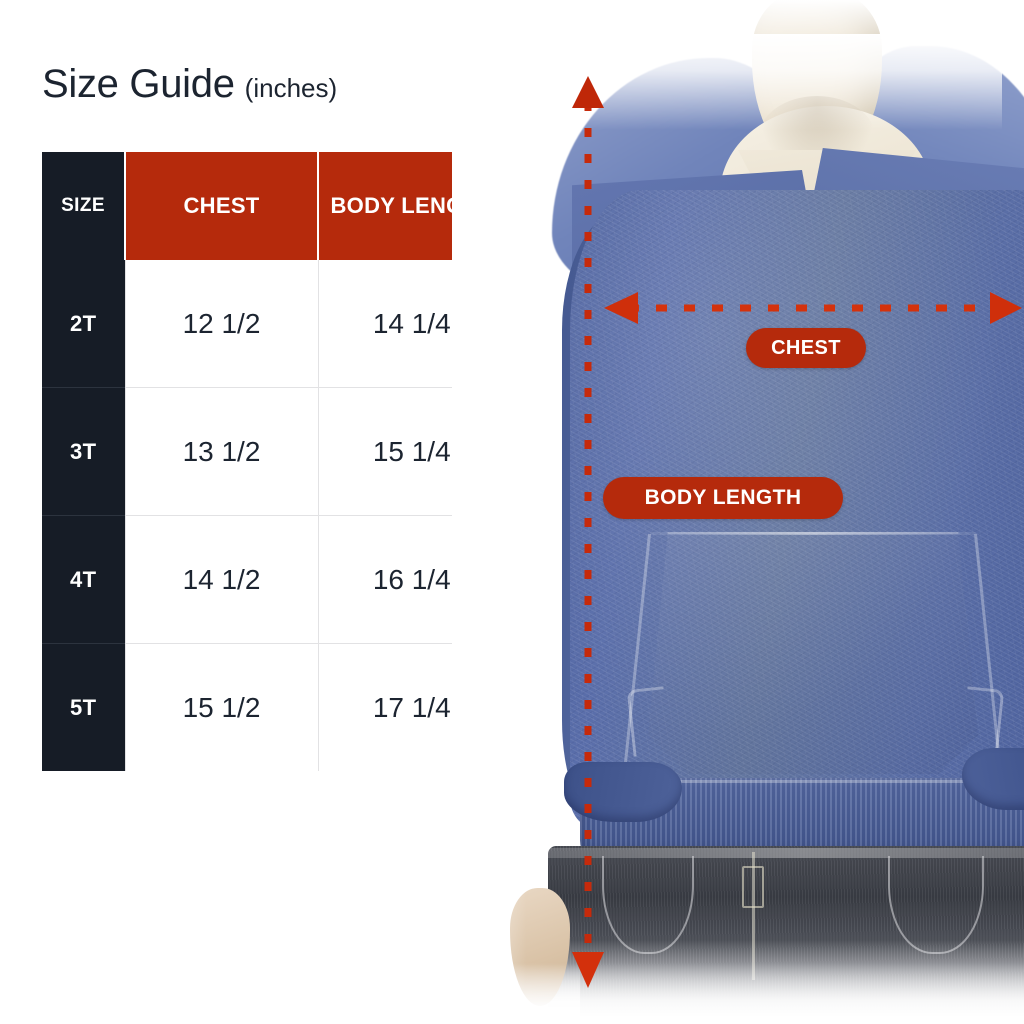 This screenshot has height=1024, width=1024. I want to click on table-header: SIZE CHEST BODY LENGTH, so click(273, 206).